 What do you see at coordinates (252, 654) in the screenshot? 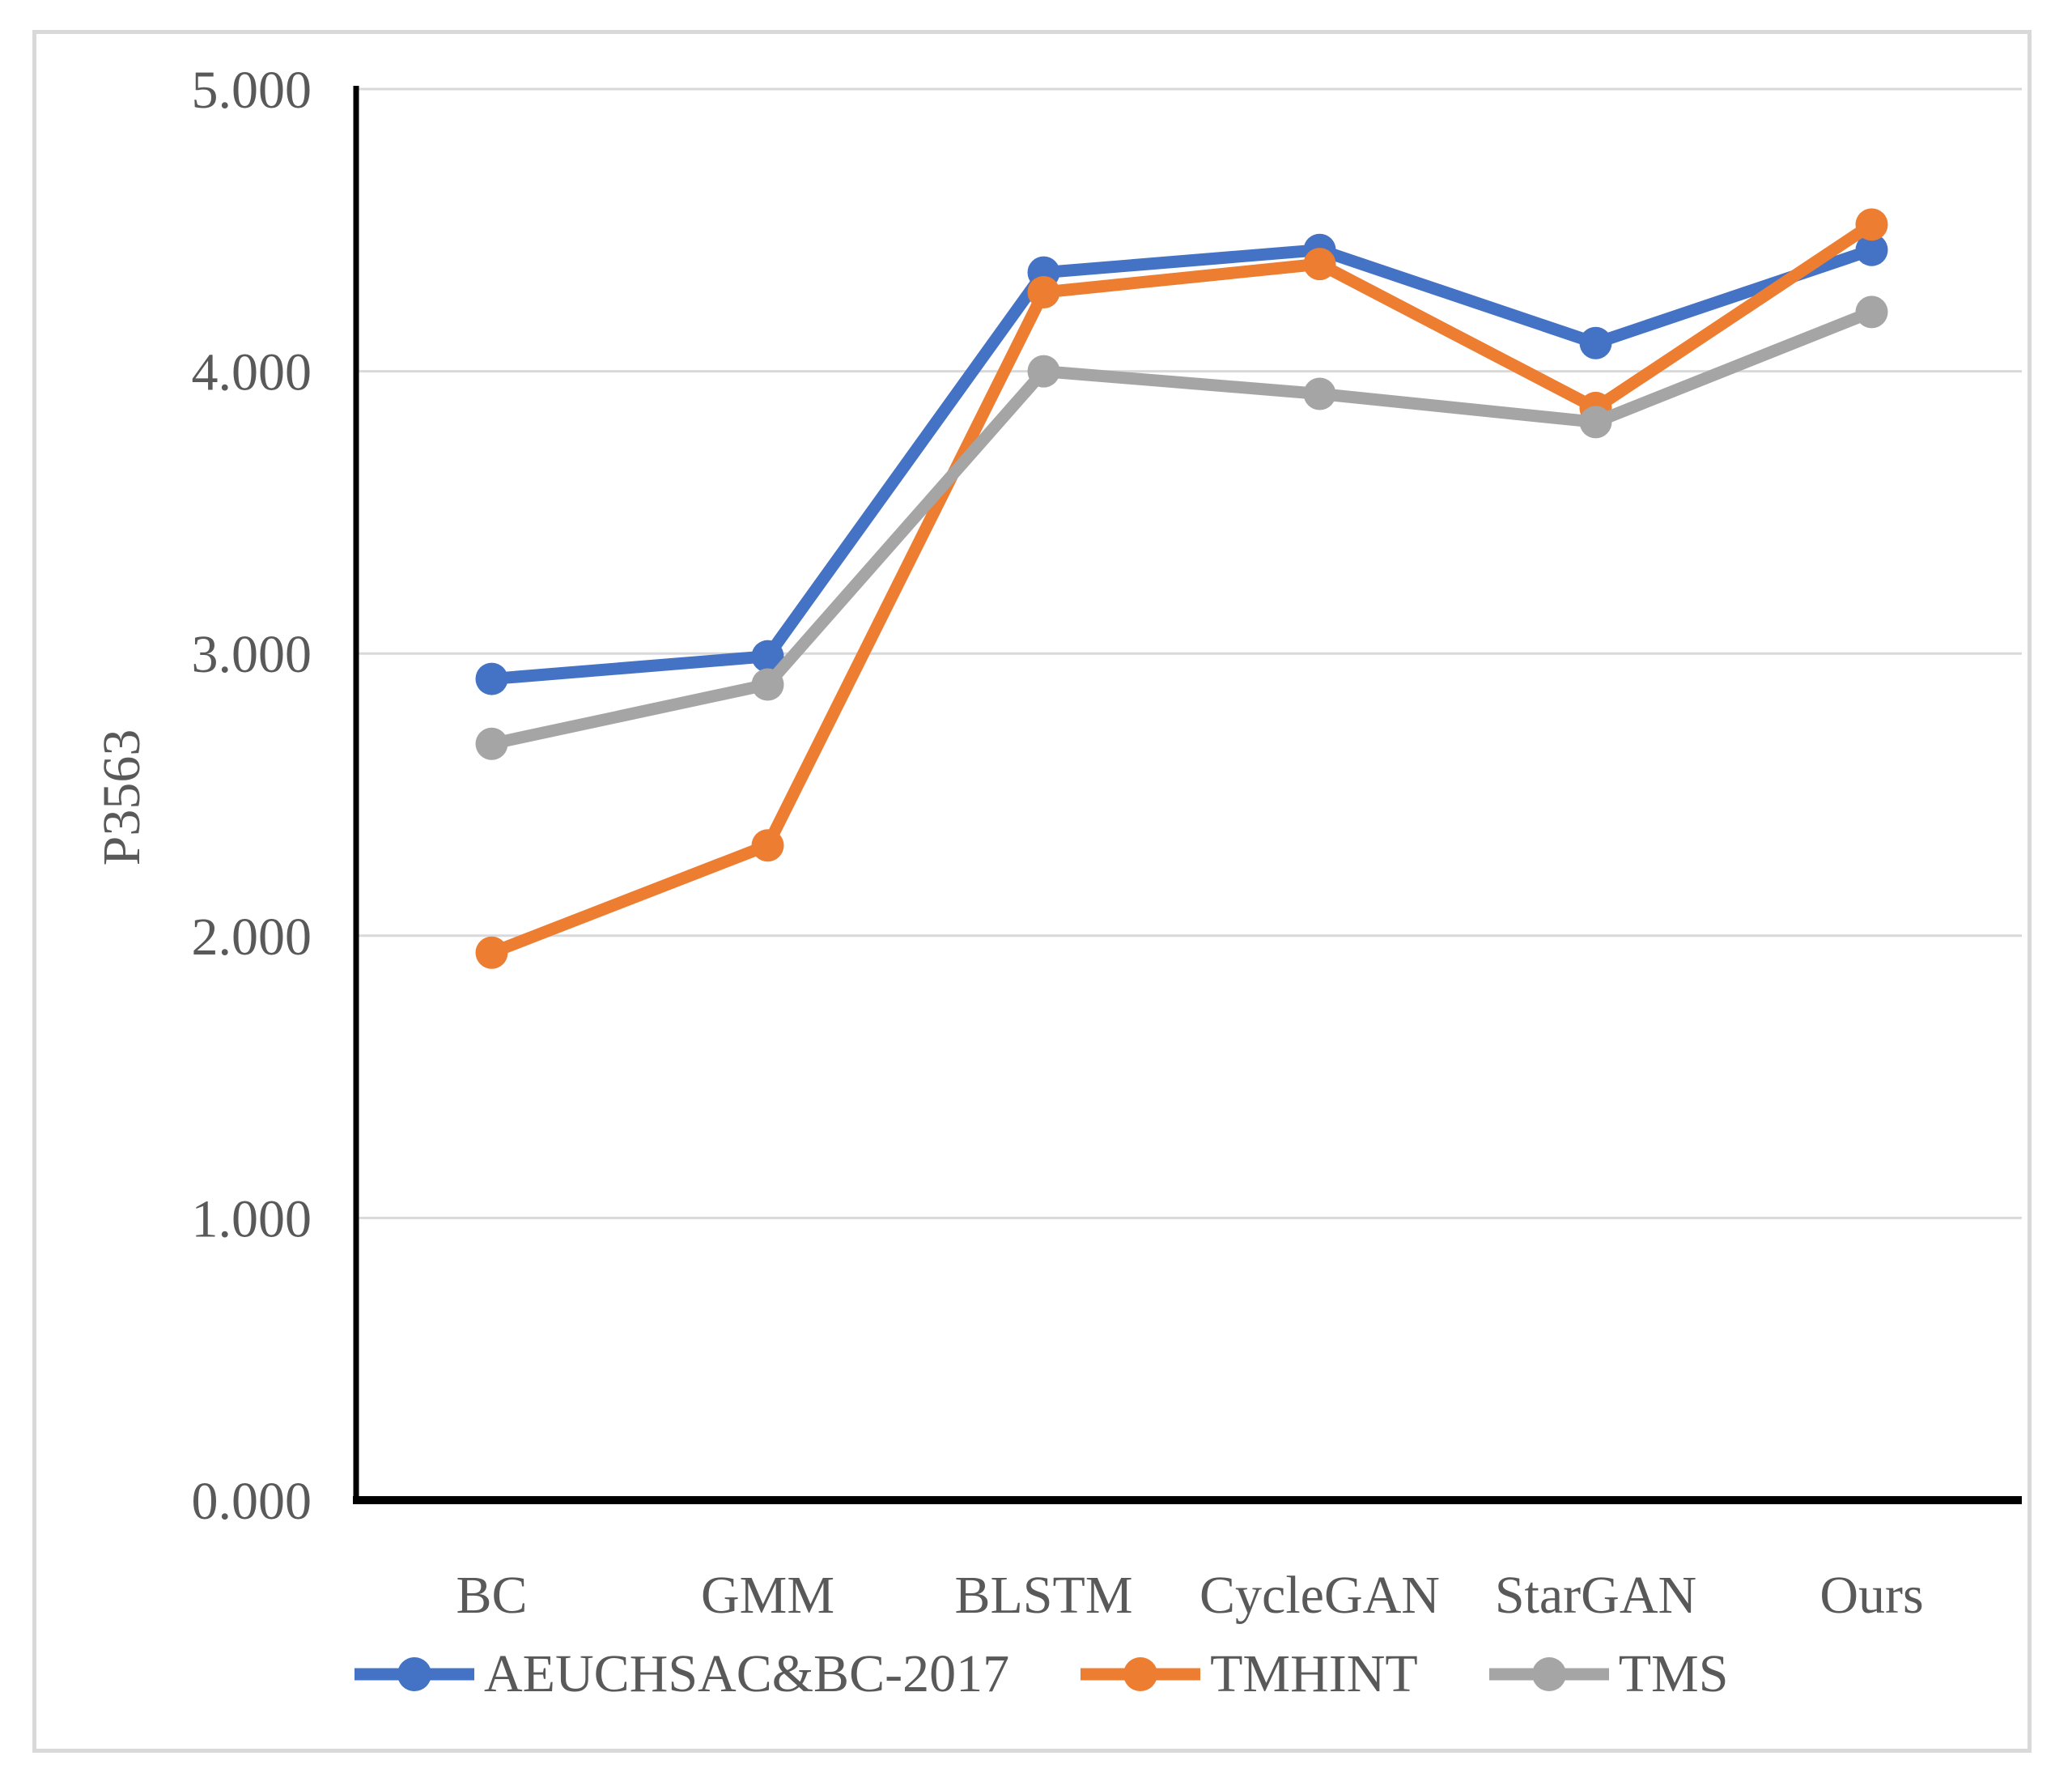
I see `y-tick-label: 3.000` at bounding box center [252, 654].